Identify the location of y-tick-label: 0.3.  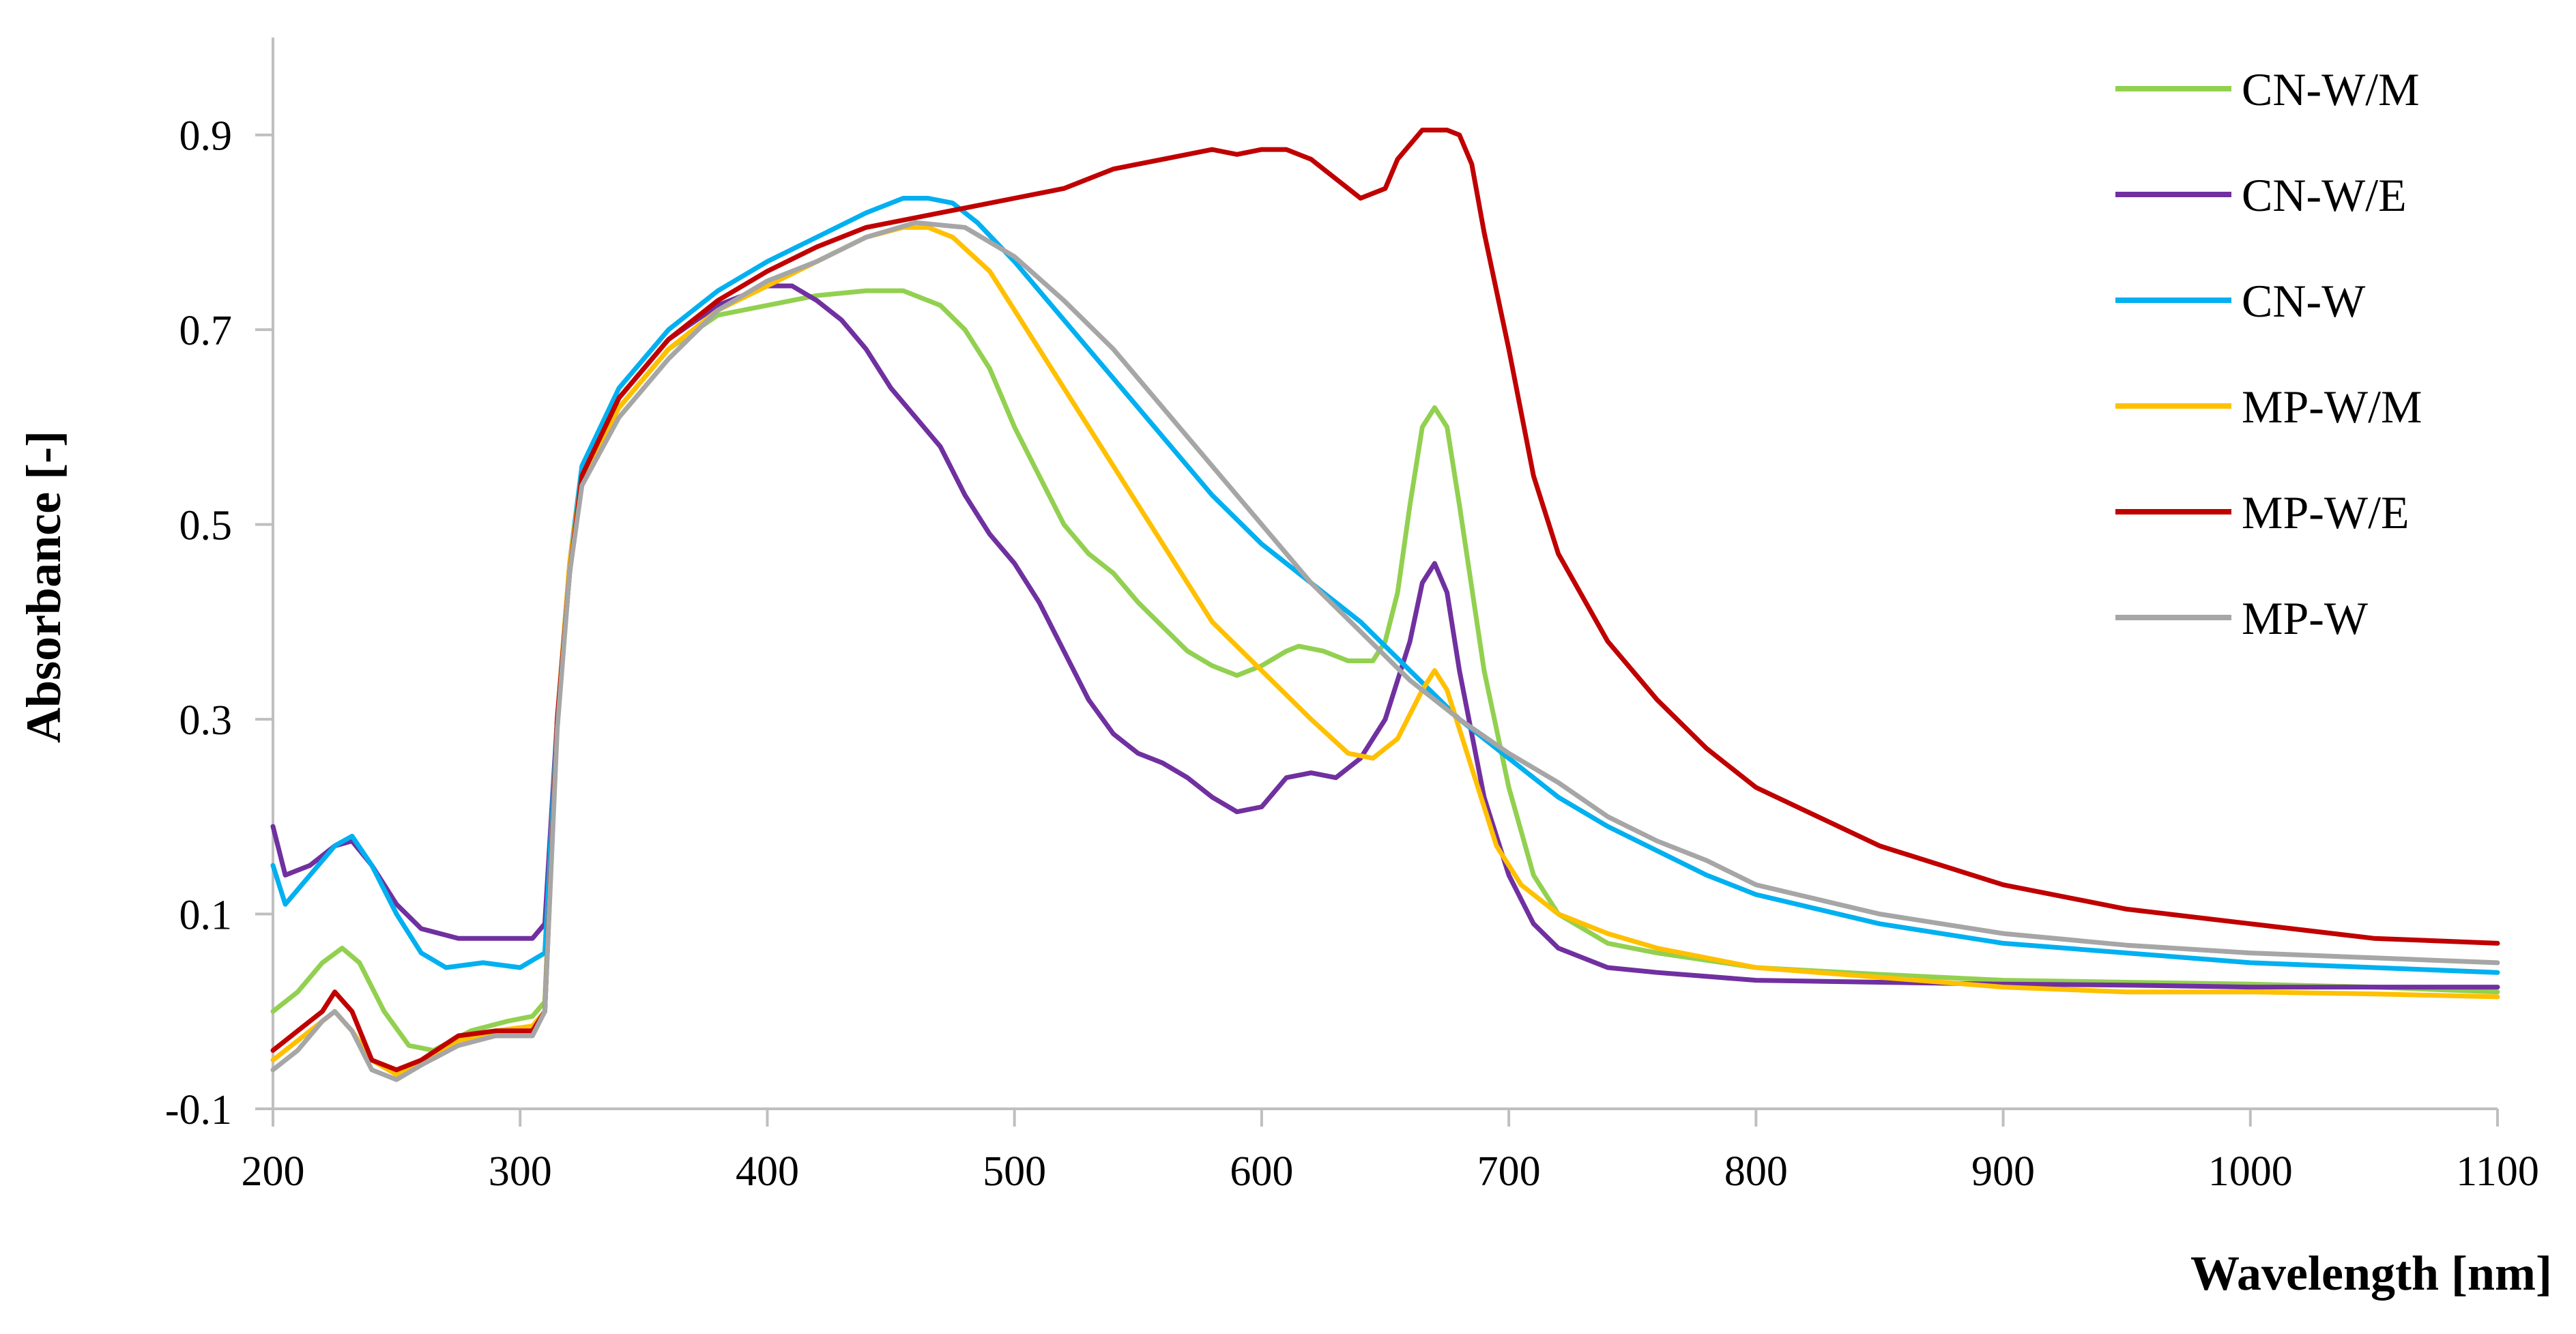
(206, 720).